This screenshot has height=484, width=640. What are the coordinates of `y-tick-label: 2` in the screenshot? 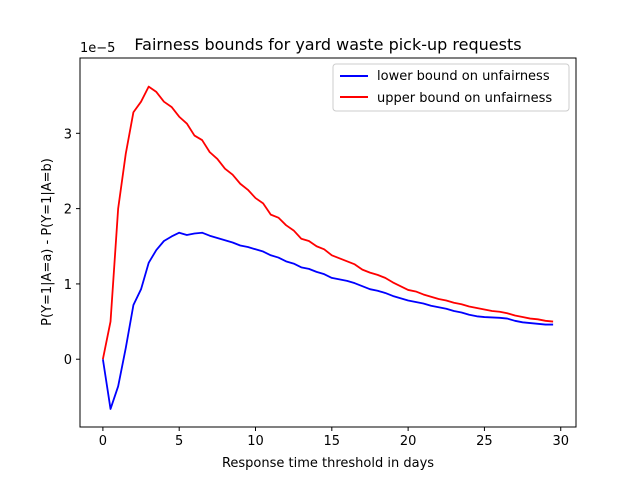 It's located at (68, 210).